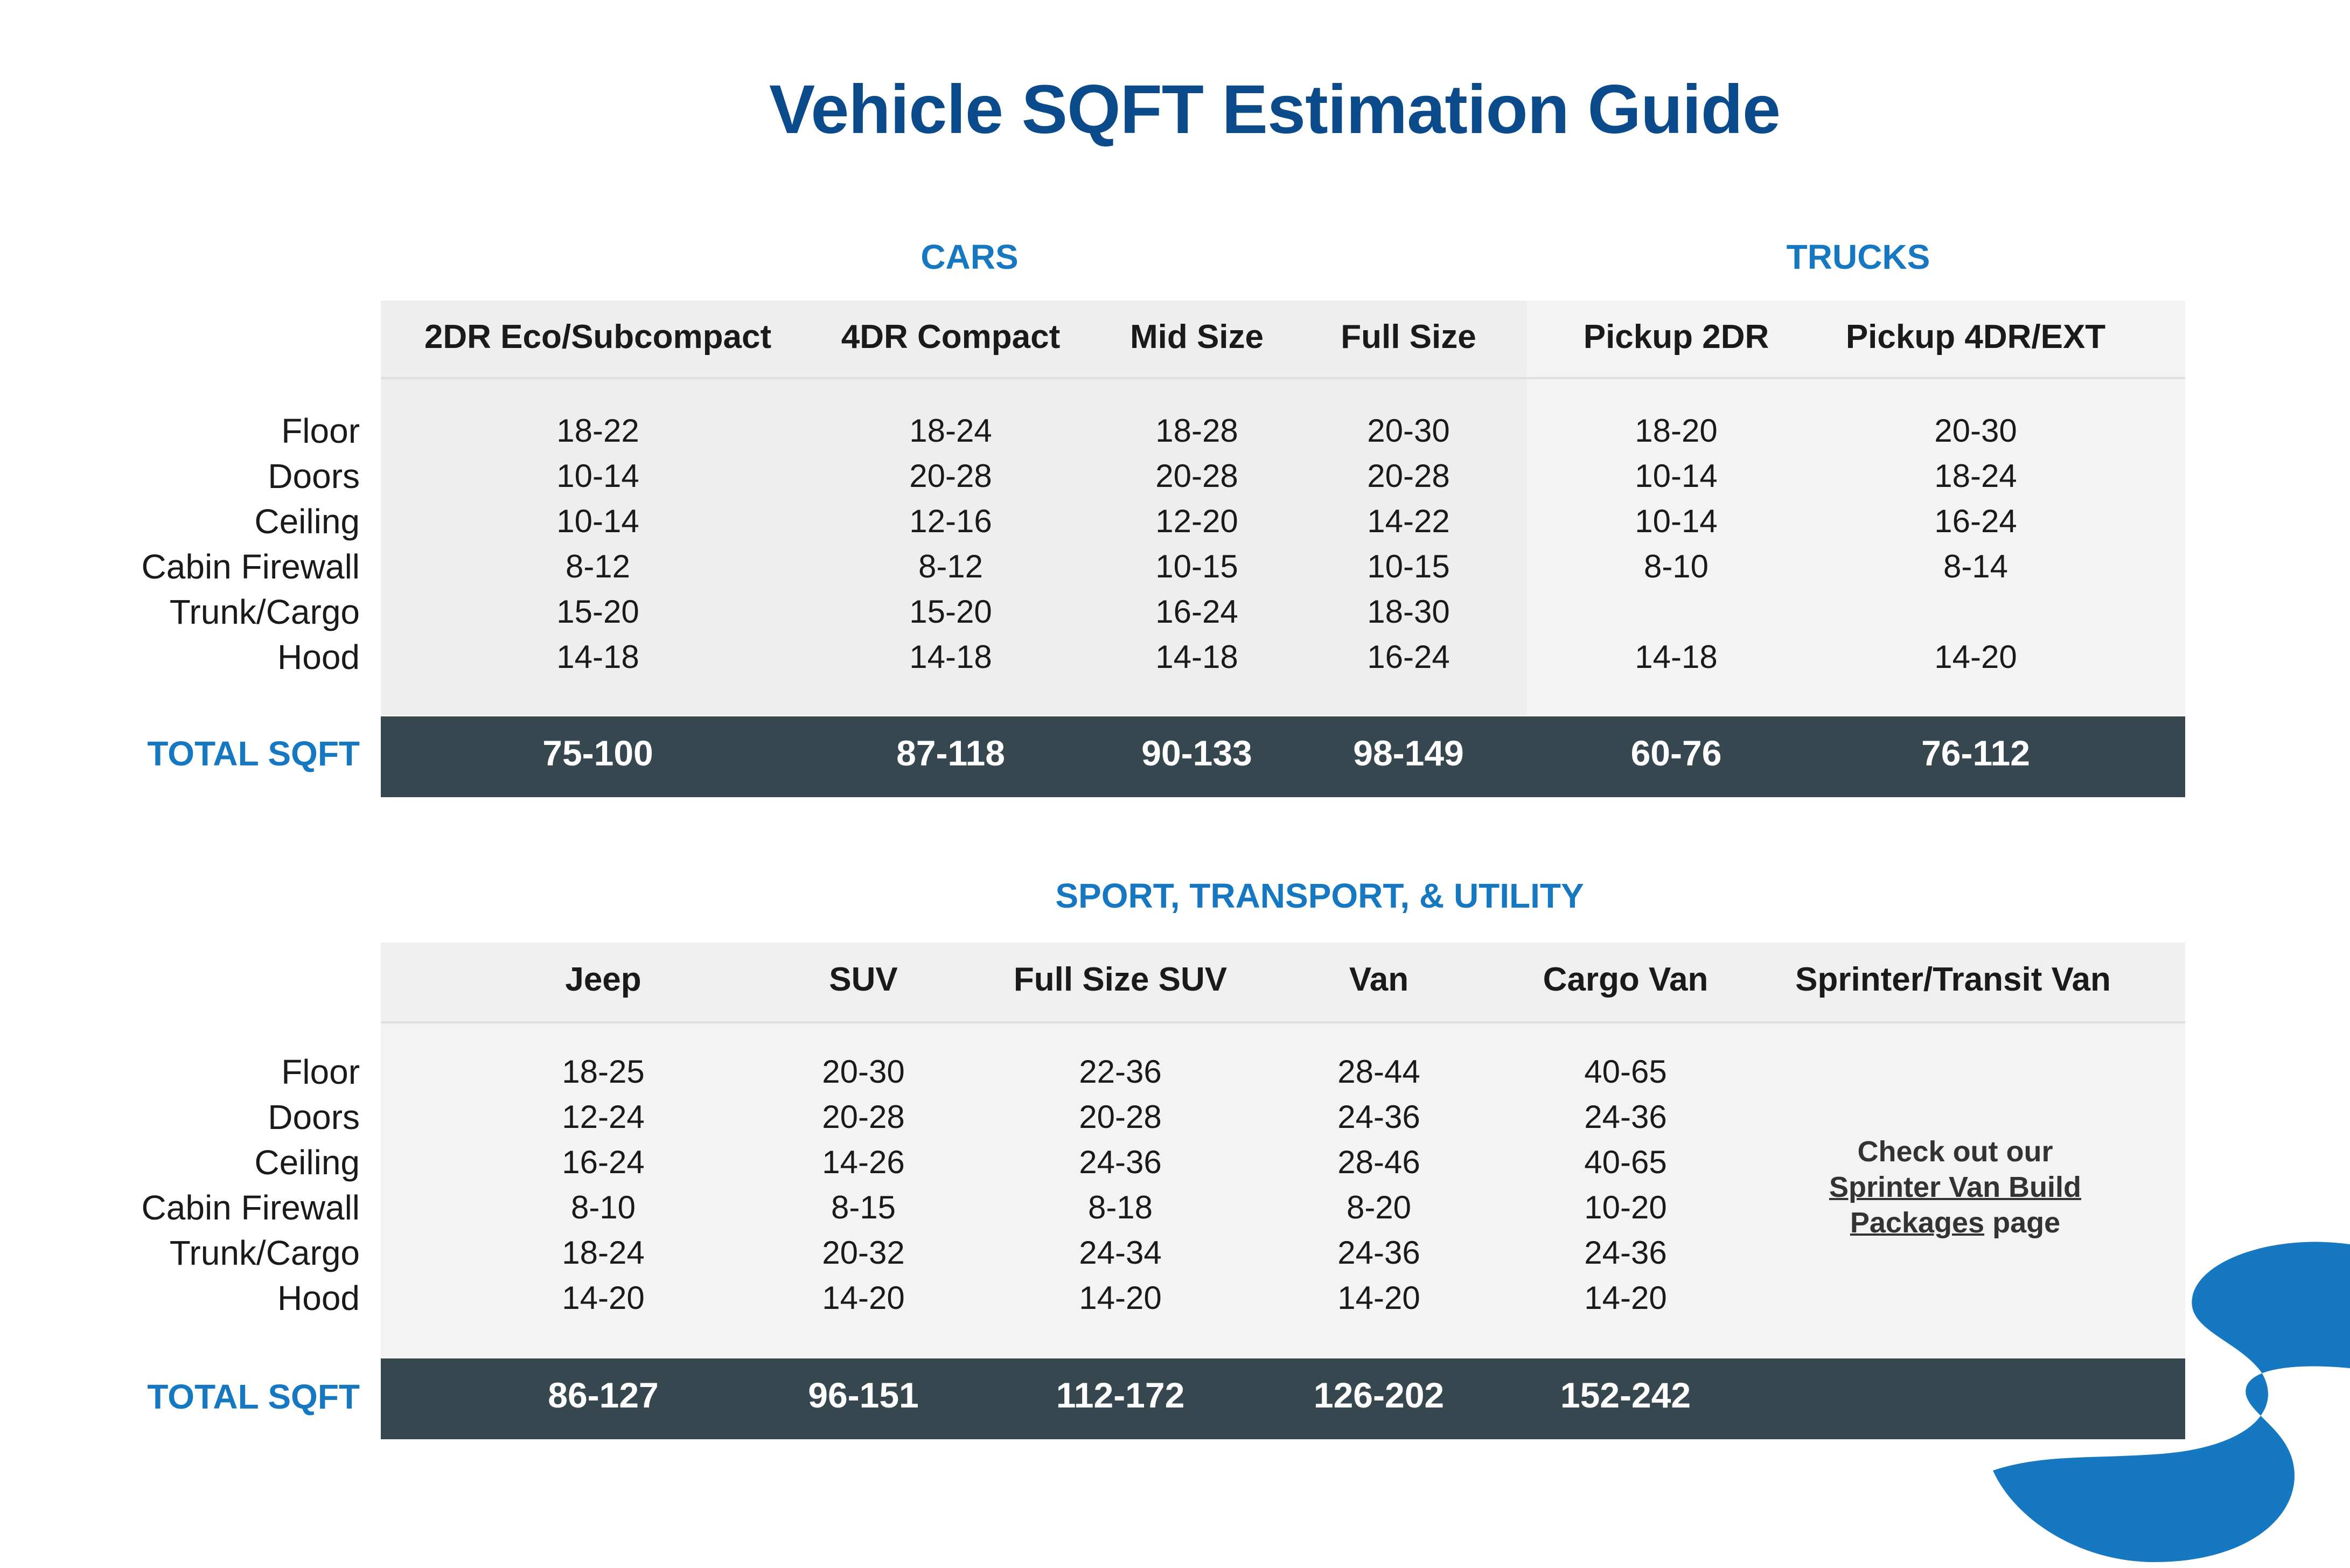 The width and height of the screenshot is (2350, 1568). I want to click on total-value: 87-118, so click(950, 753).